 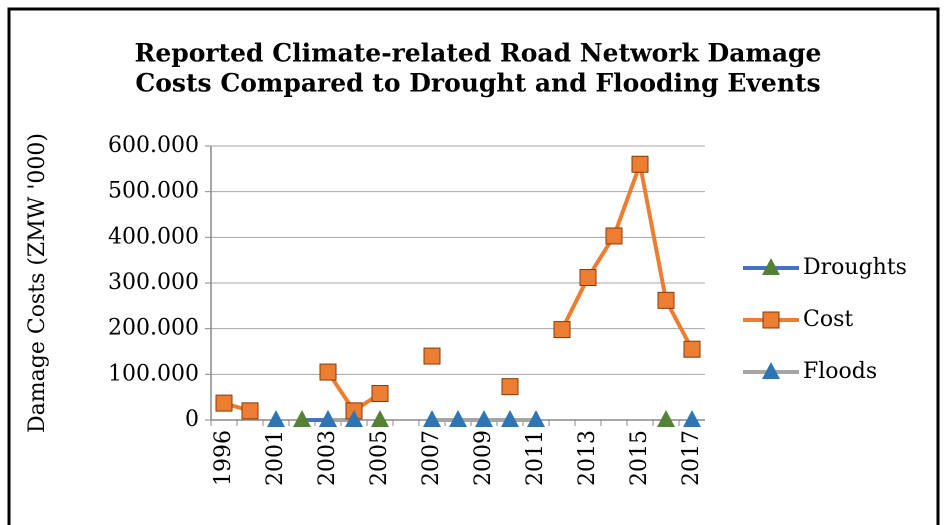 What do you see at coordinates (587, 458) in the screenshot?
I see `x-tick-label: 2013` at bounding box center [587, 458].